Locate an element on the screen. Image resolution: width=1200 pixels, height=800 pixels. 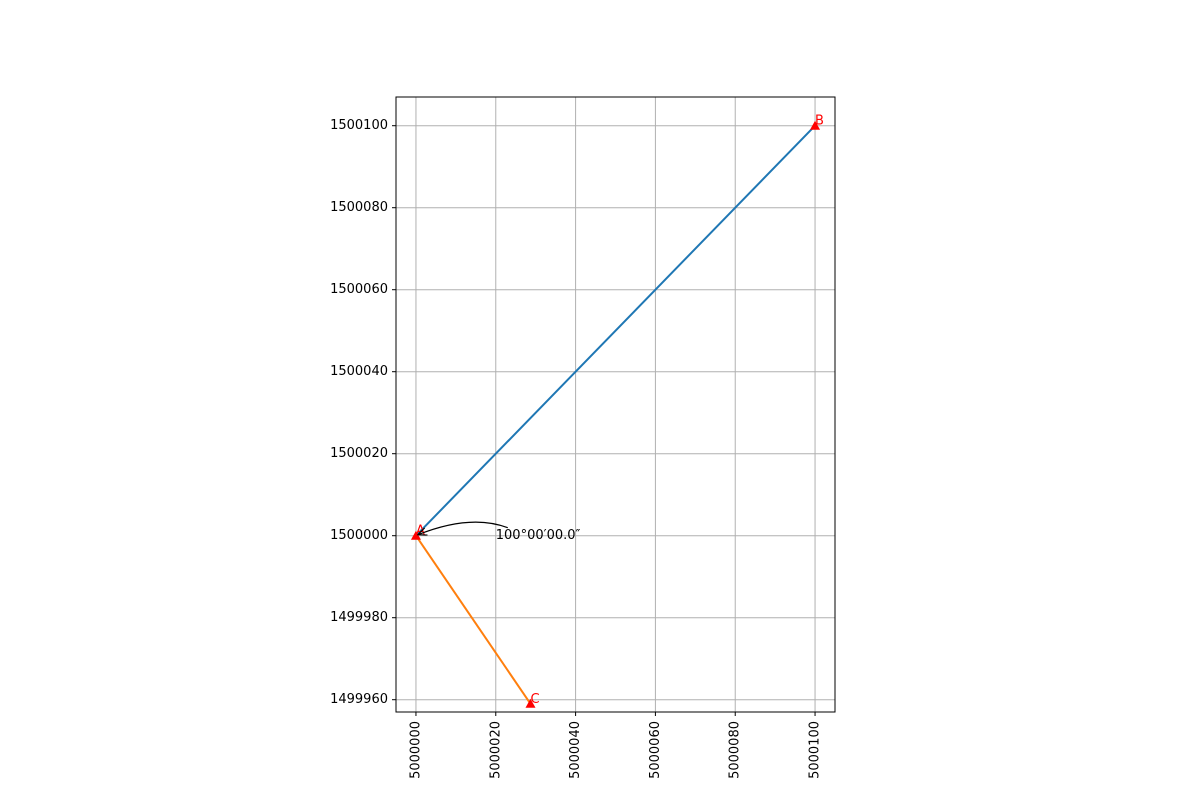
point-marker-b is located at coordinates (815, 125).